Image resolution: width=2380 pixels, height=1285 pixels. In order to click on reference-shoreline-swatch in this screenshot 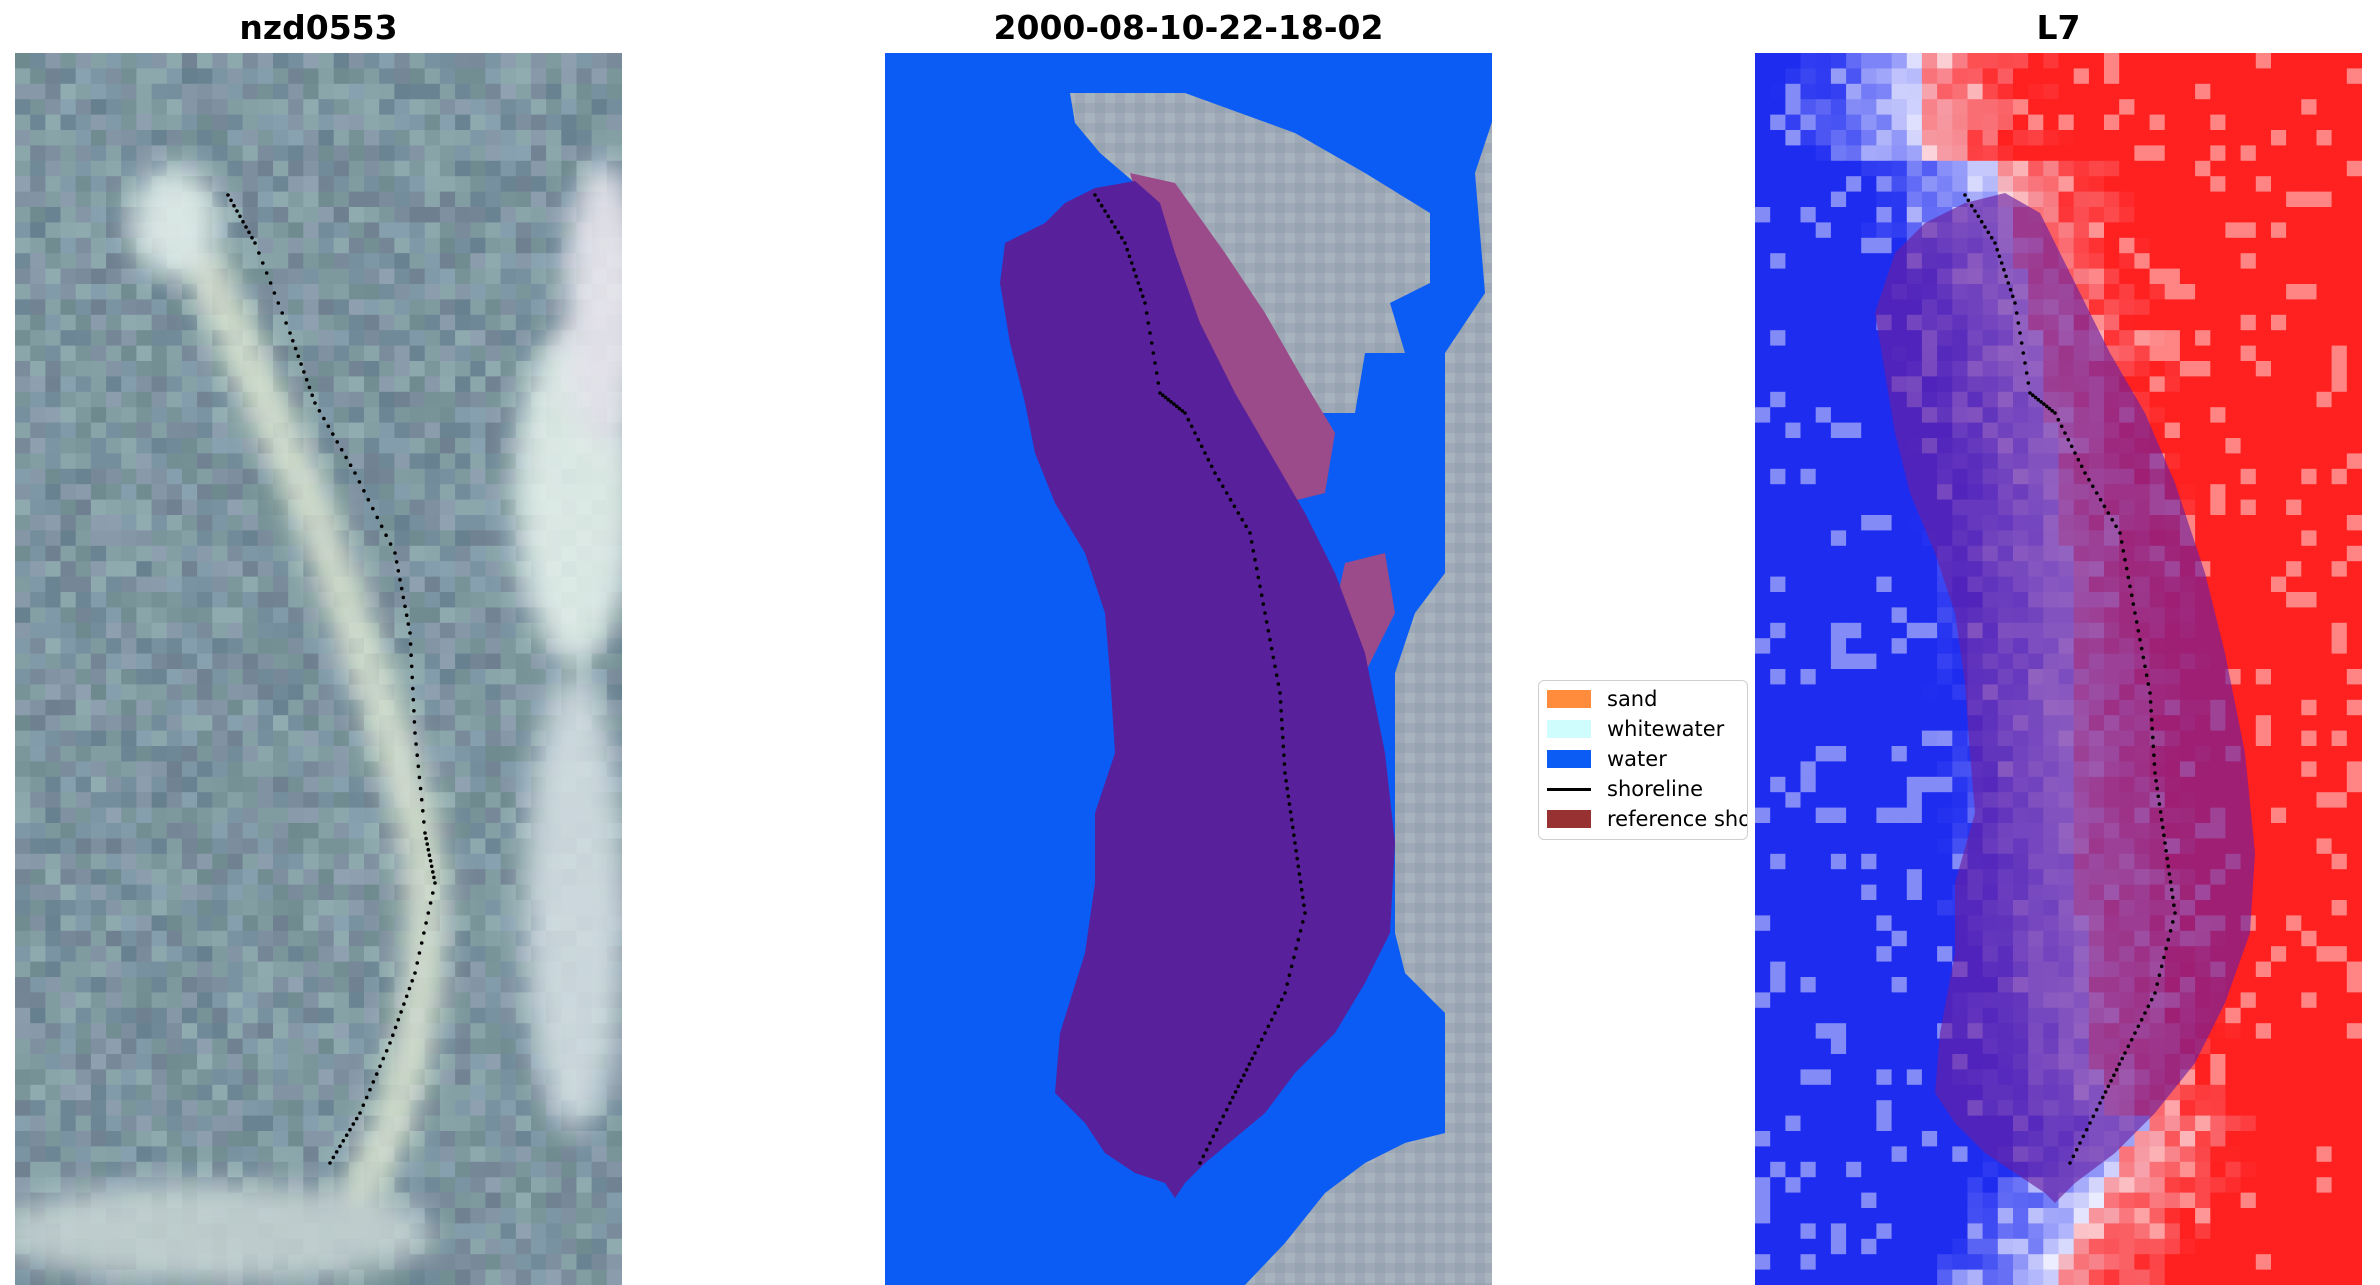, I will do `click(1569, 819)`.